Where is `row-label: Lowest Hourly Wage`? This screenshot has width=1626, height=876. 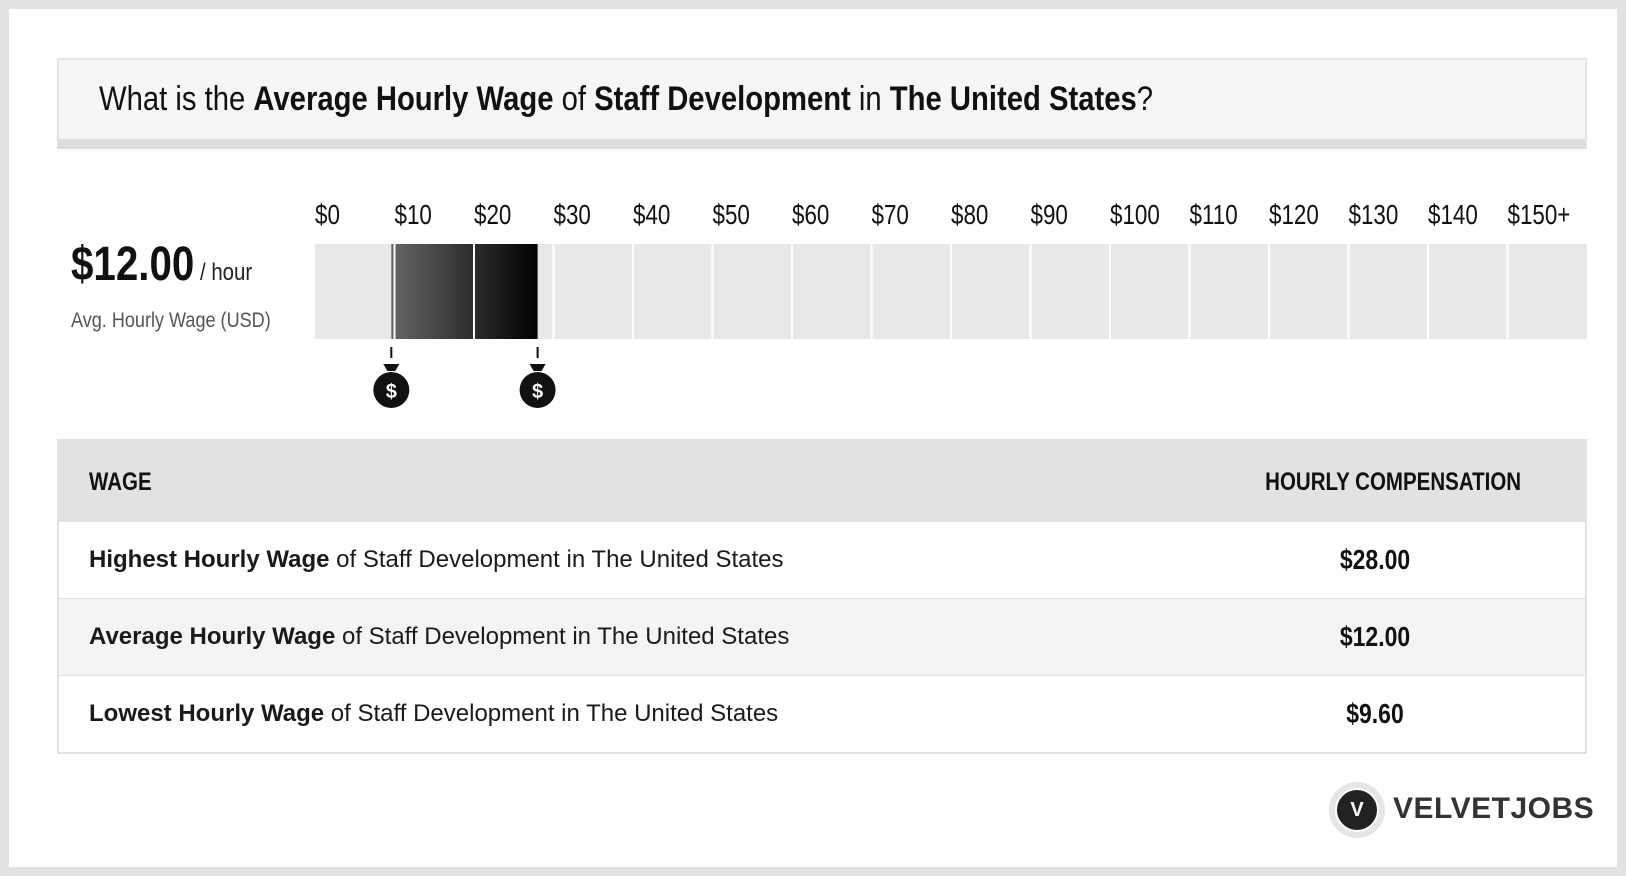 row-label: Lowest Hourly Wage is located at coordinates (207, 713).